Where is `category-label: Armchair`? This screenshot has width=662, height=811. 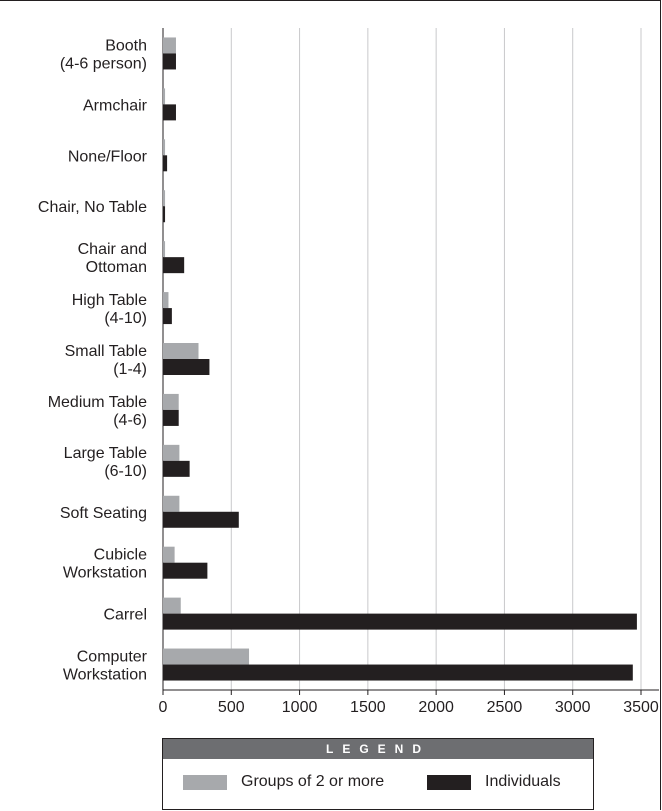 category-label: Armchair is located at coordinates (115, 105).